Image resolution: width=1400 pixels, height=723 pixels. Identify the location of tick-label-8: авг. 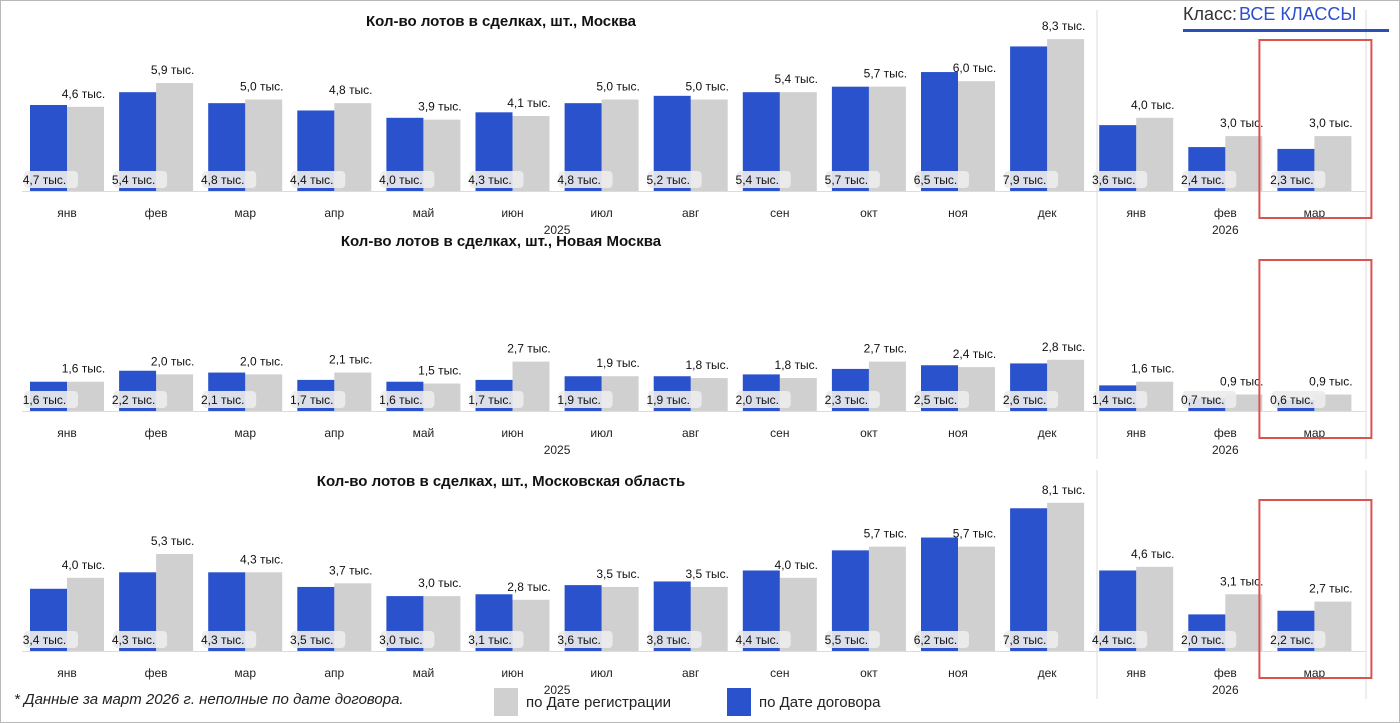
(691, 213).